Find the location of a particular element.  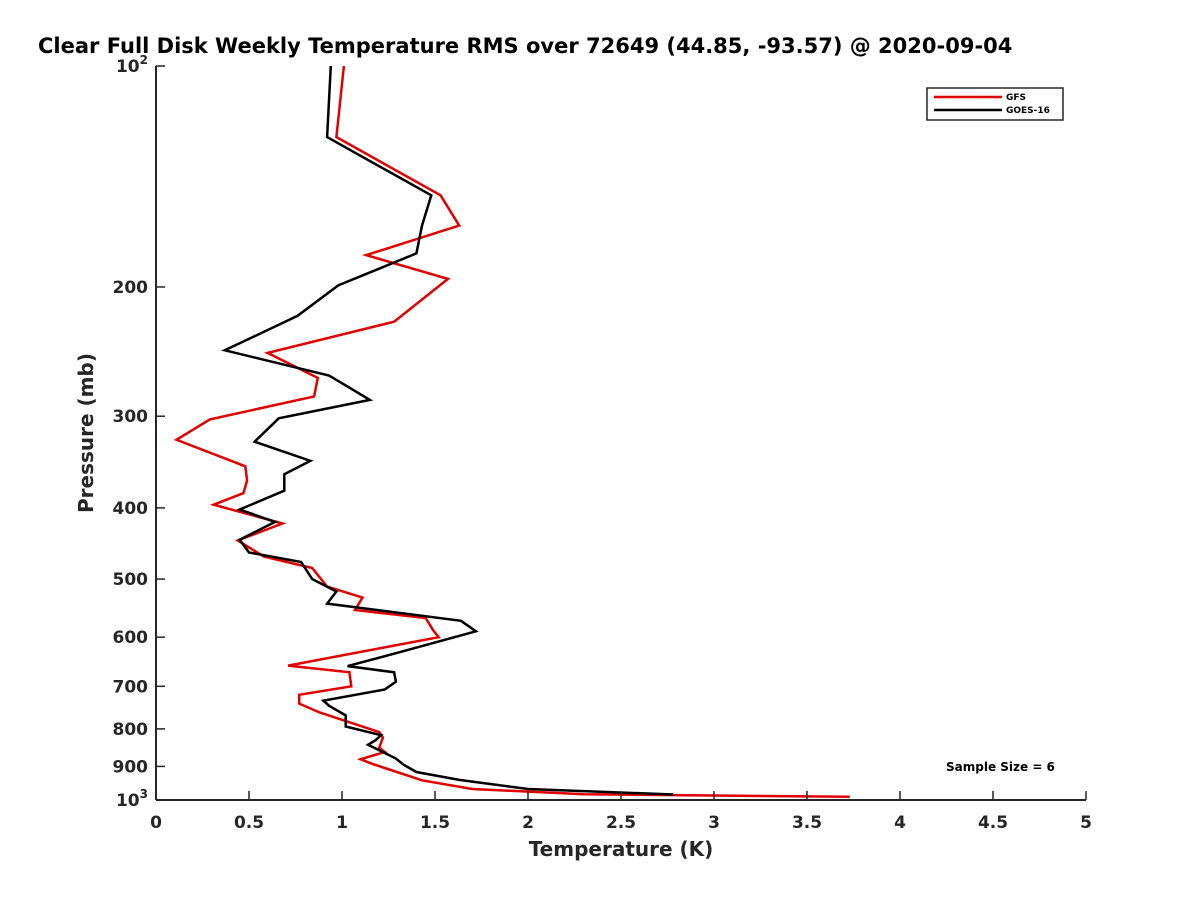

x-tick-label: 0 is located at coordinates (156, 823).